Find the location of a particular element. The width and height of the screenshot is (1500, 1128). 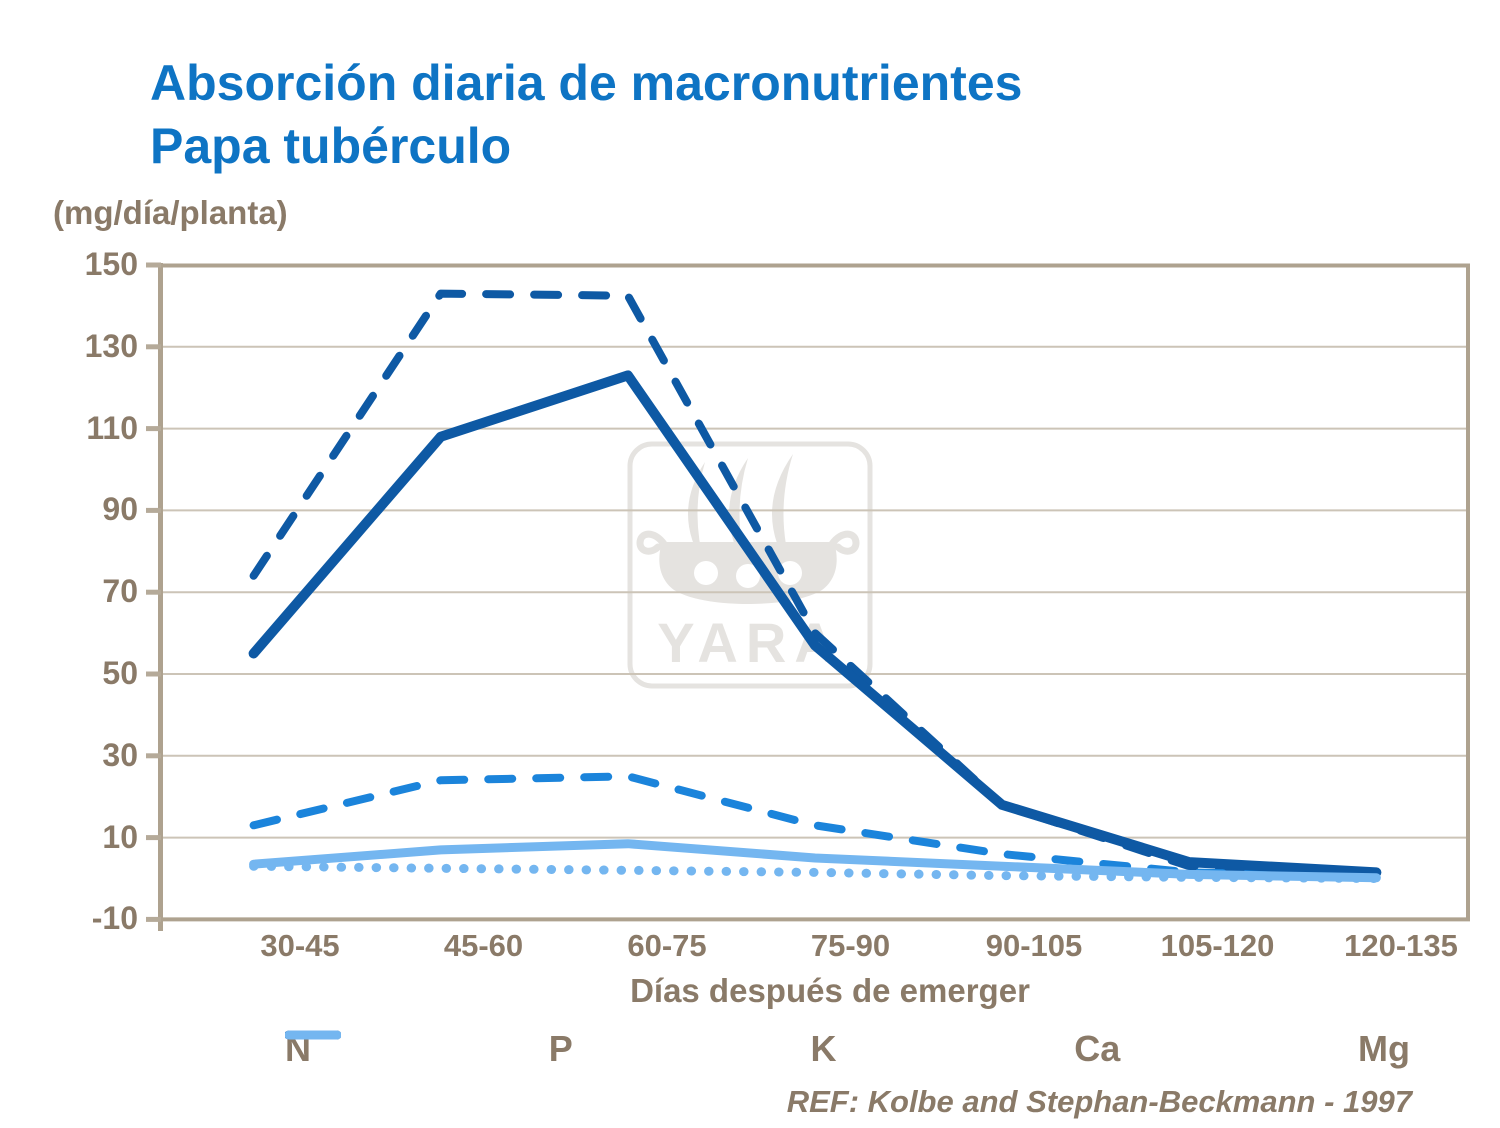

y-tick-label: 130 is located at coordinates (111, 345).